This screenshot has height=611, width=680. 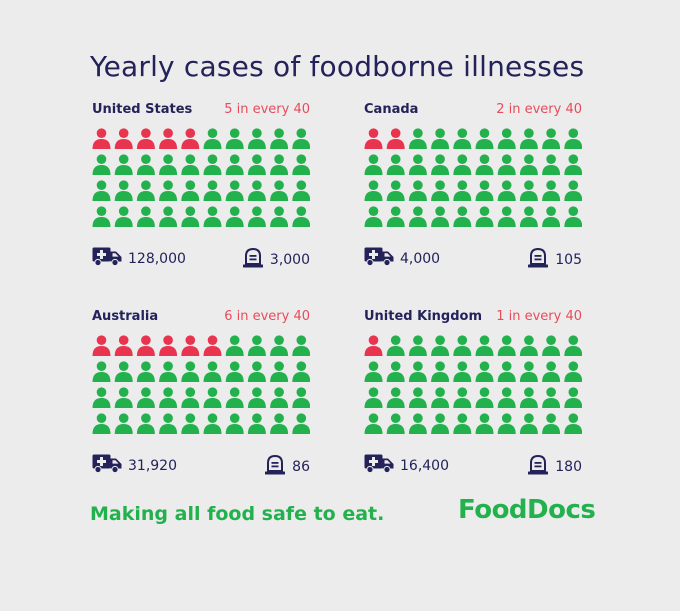 What do you see at coordinates (473, 466) in the screenshot?
I see `stats-row: 16,400 180` at bounding box center [473, 466].